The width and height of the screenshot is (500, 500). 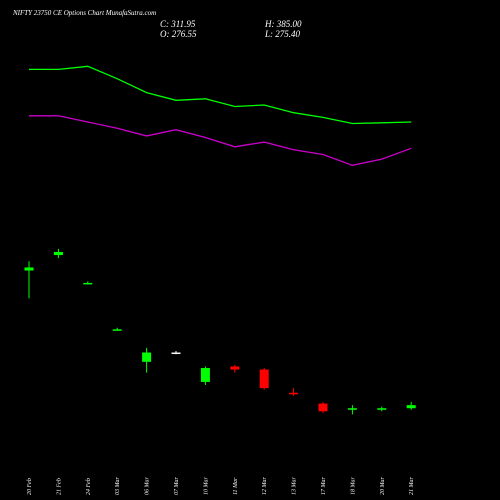 I want to click on x-tick-label: 21 Feb, so click(x=59, y=486).